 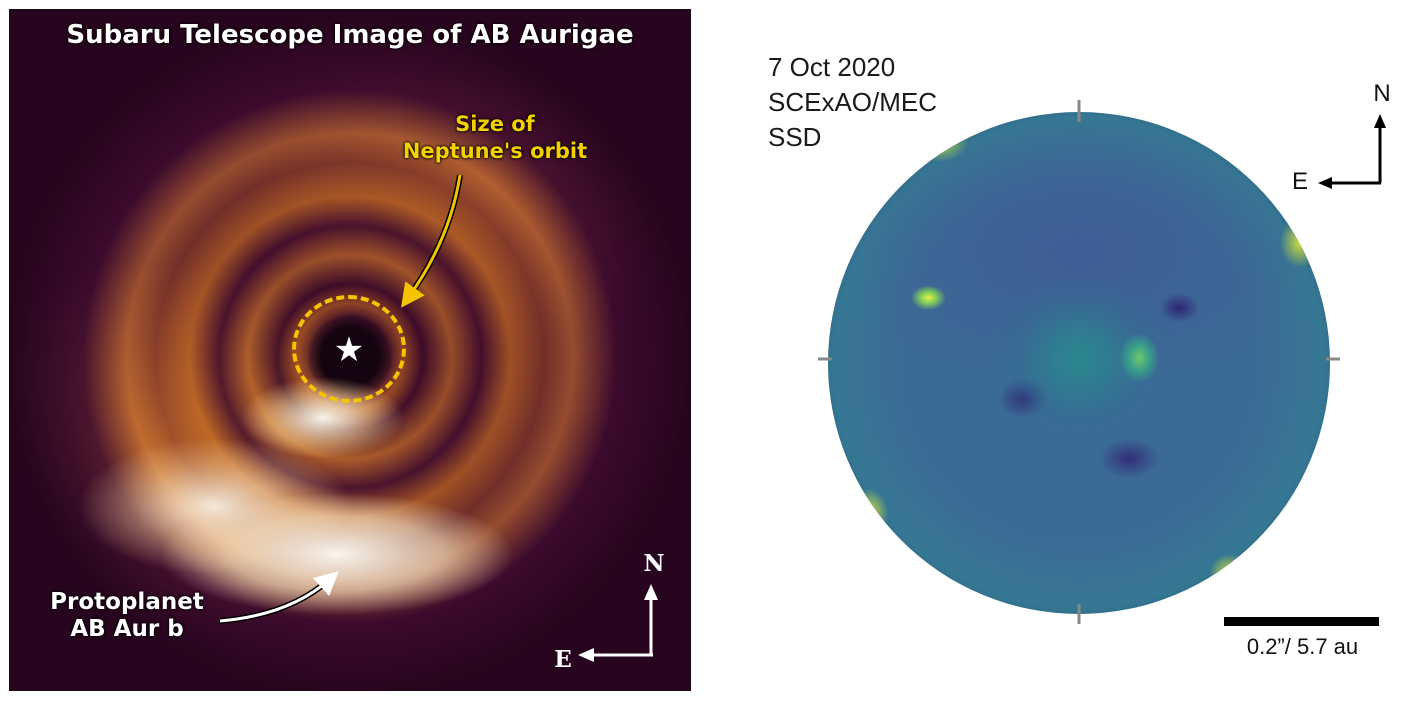 I want to click on processing-mode: SSD, so click(x=795, y=137).